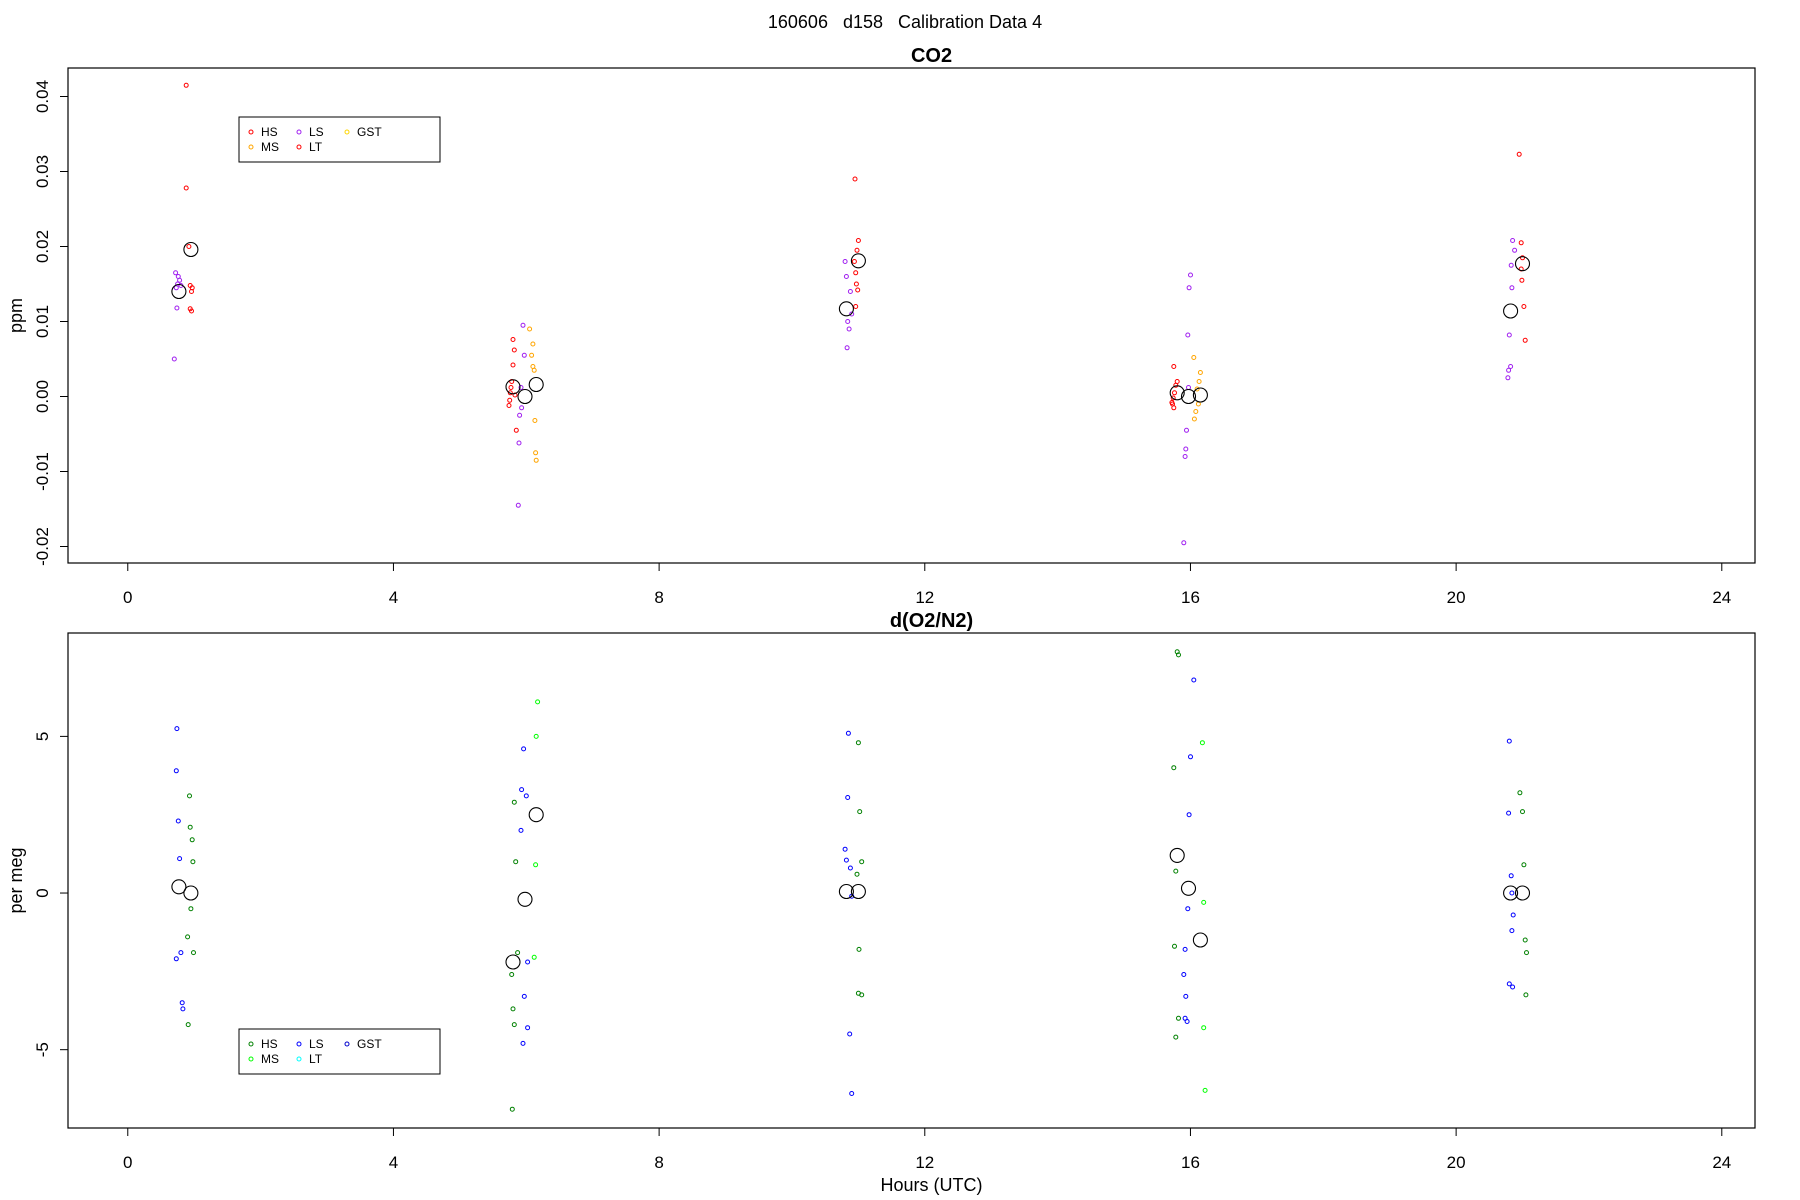  Describe the element at coordinates (658, 1162) in the screenshot. I see `x-tick-label: 8` at that location.